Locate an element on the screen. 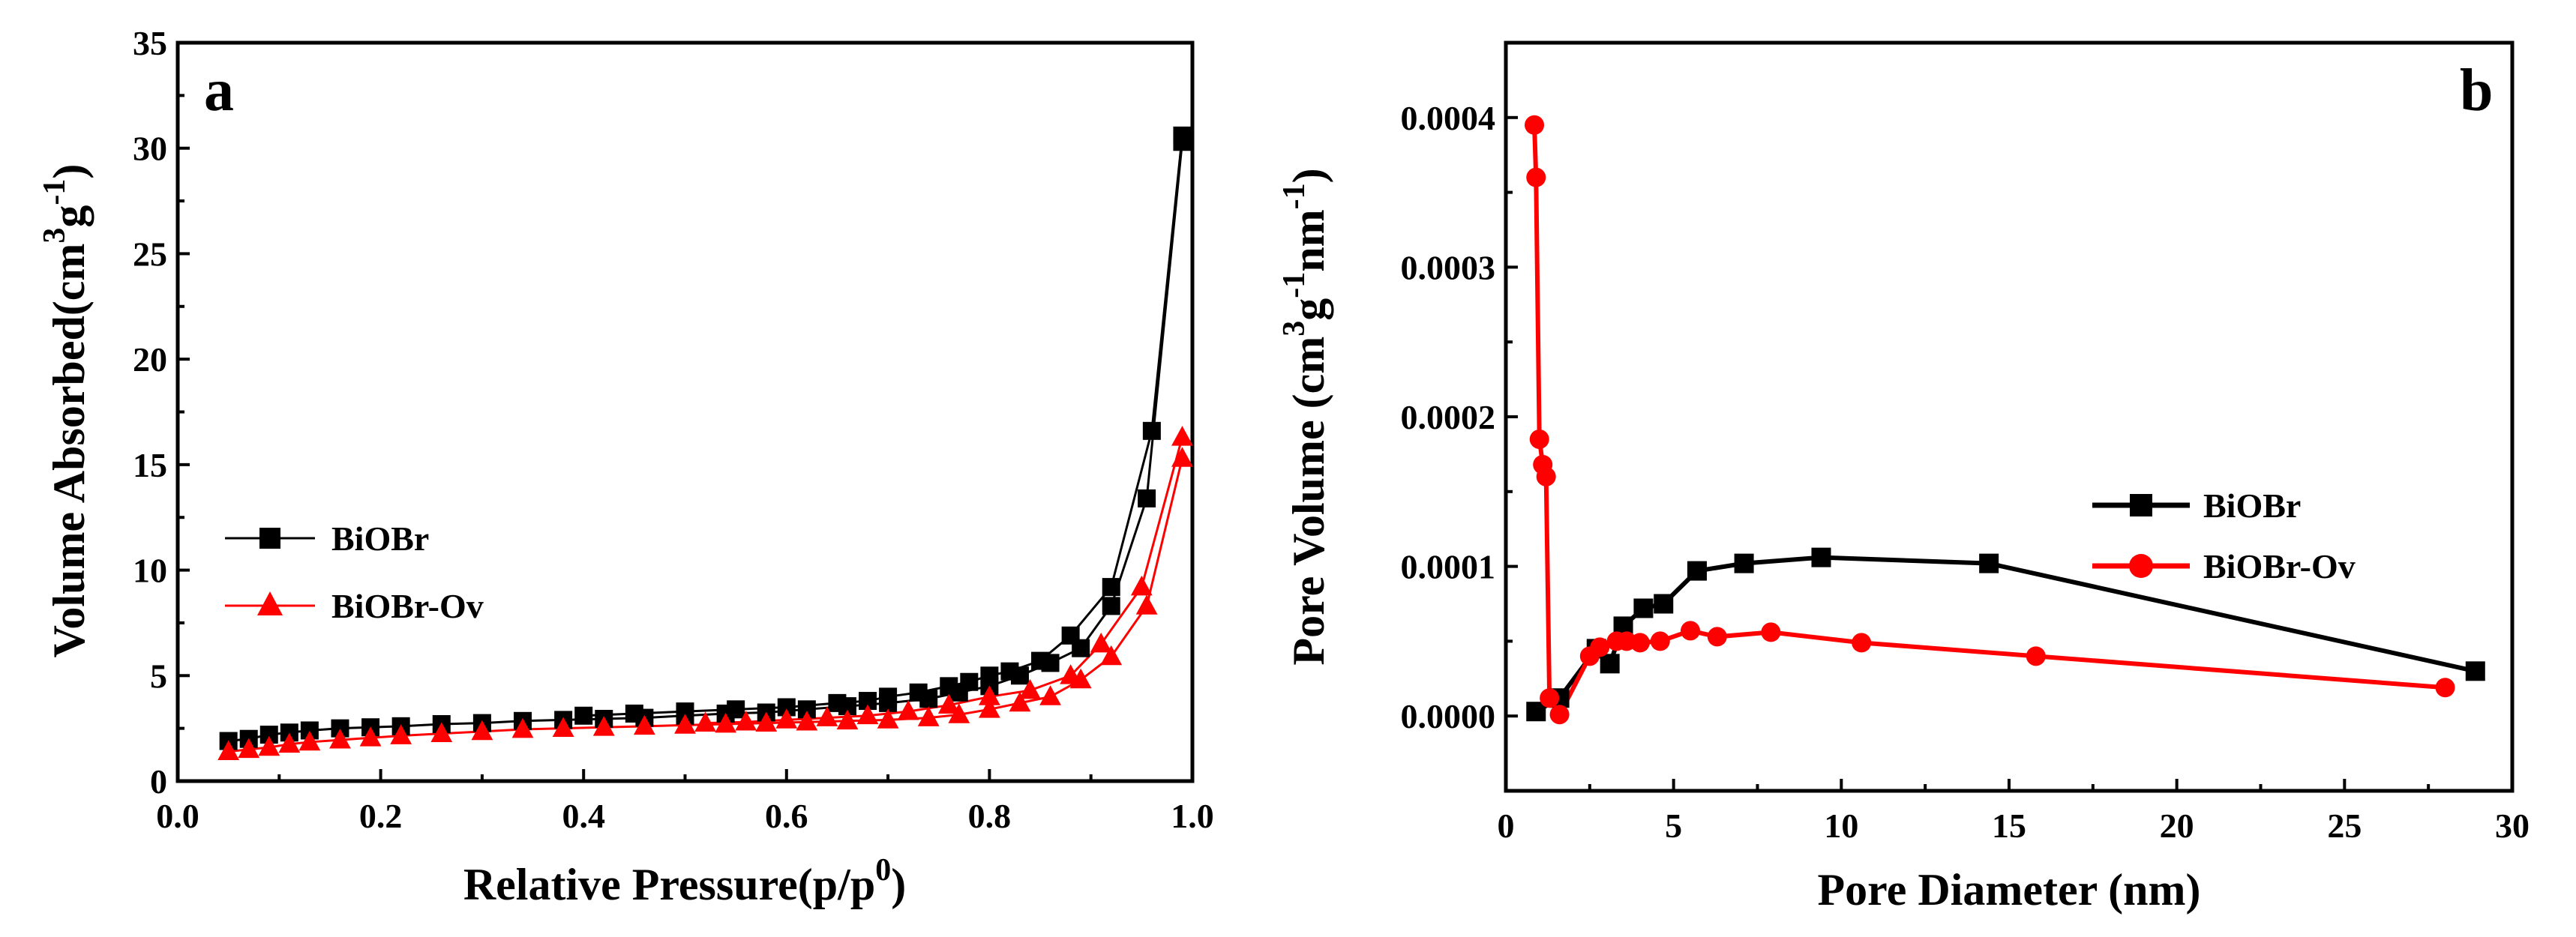 Image resolution: width=2576 pixels, height=937 pixels. legend-a-biobr-label: BiOBr is located at coordinates (380, 538).